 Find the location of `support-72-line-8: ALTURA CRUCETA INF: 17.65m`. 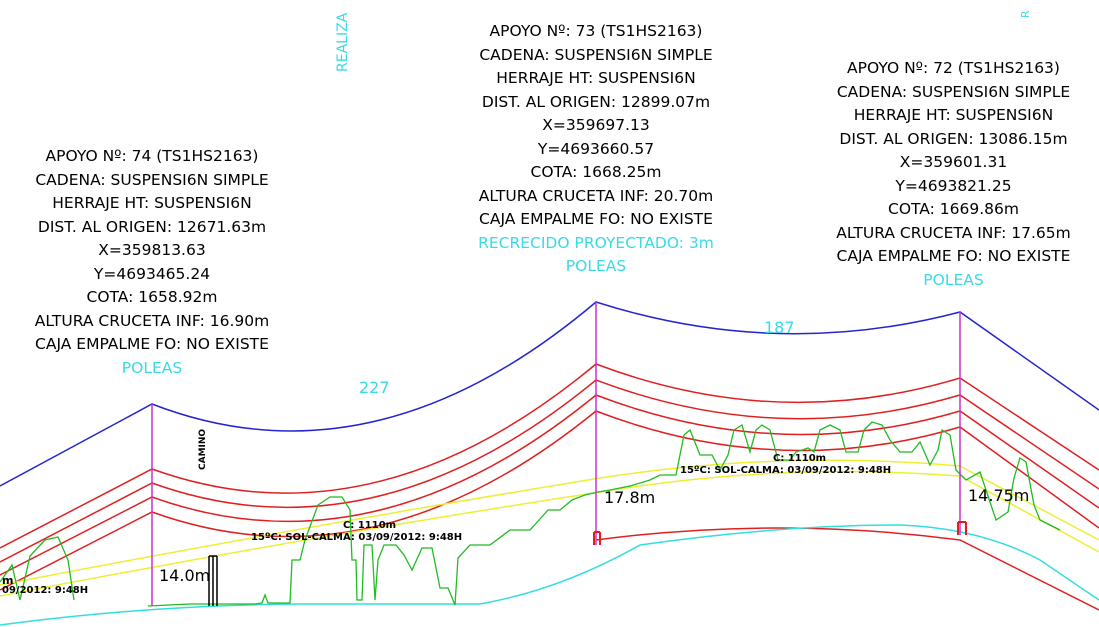

support-72-line-8: ALTURA CRUCETA INF: 17.65m is located at coordinates (953, 232).